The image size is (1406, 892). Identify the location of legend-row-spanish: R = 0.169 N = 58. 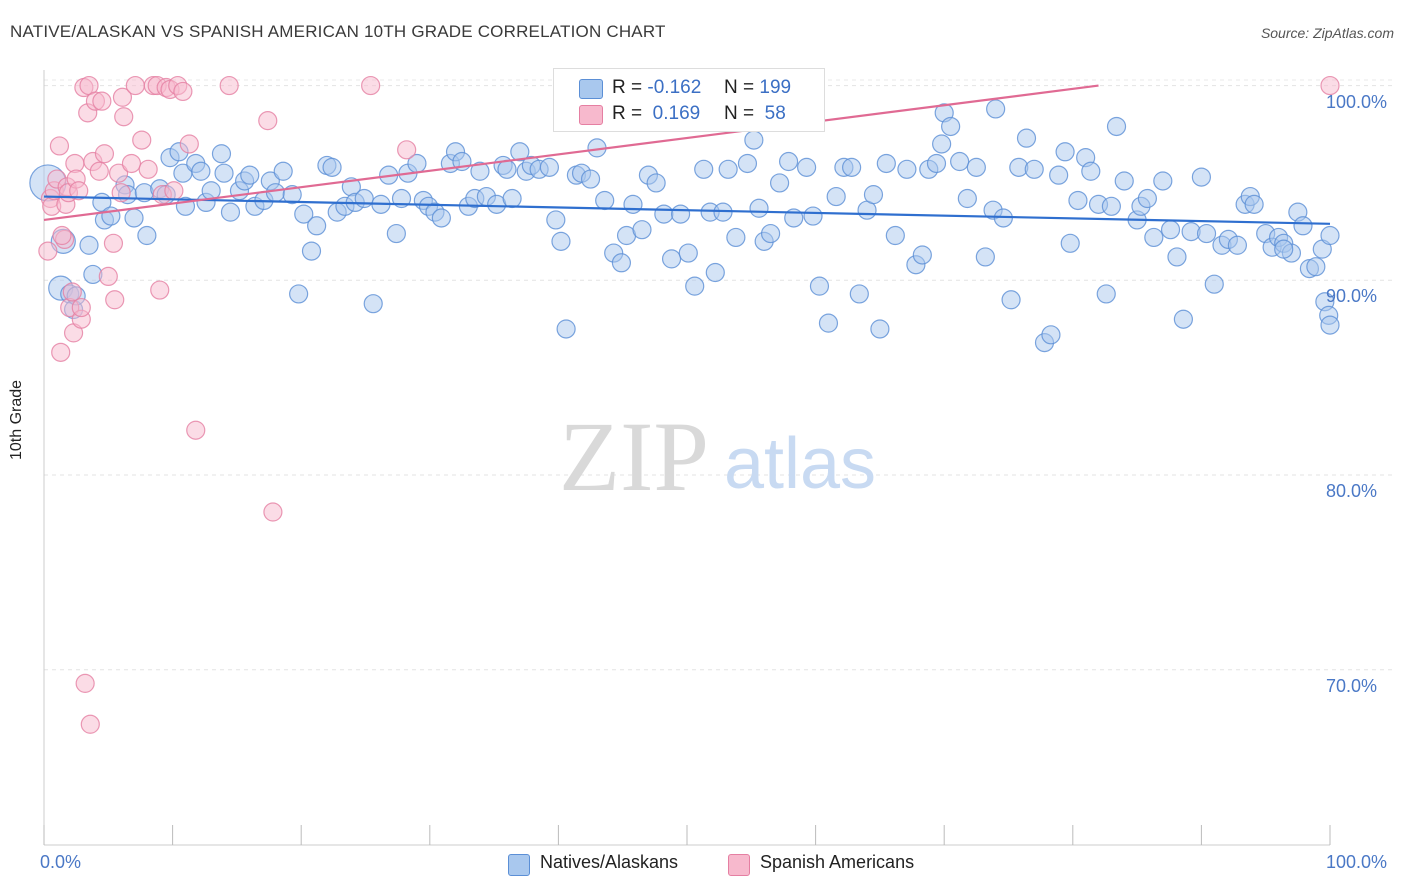
(689, 114).